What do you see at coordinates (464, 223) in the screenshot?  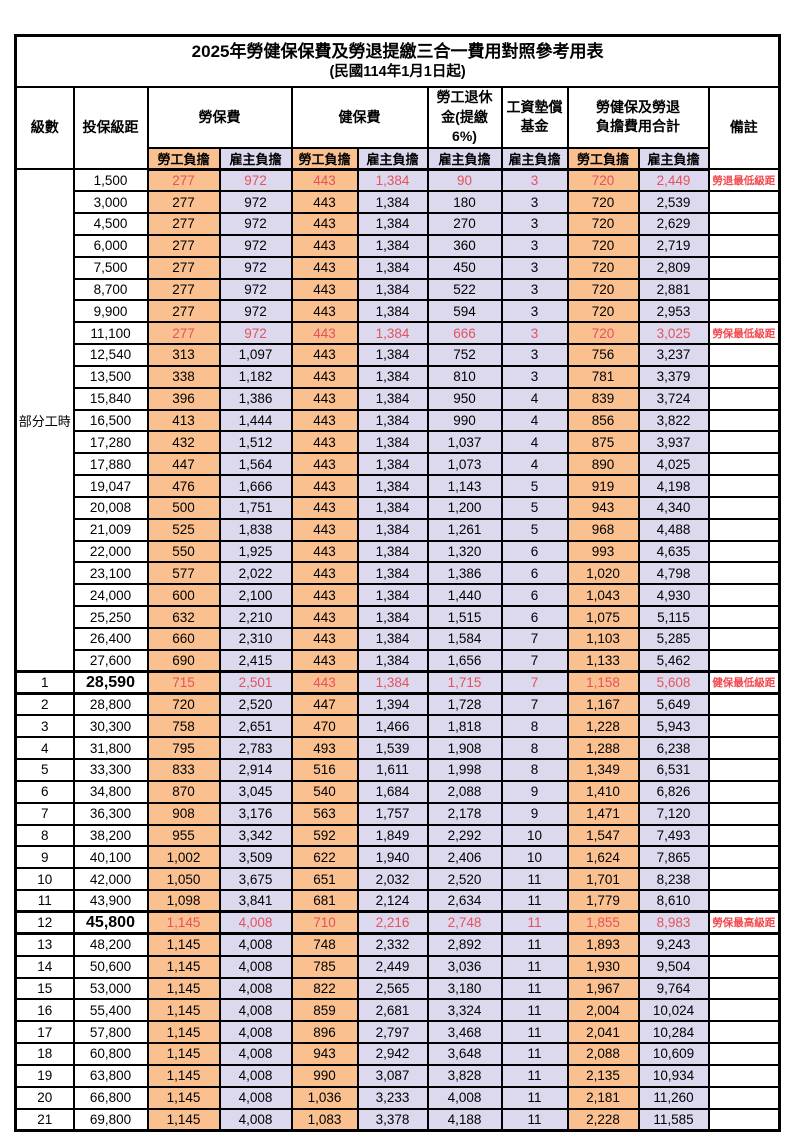 I see `pension-employer-cell: 270` at bounding box center [464, 223].